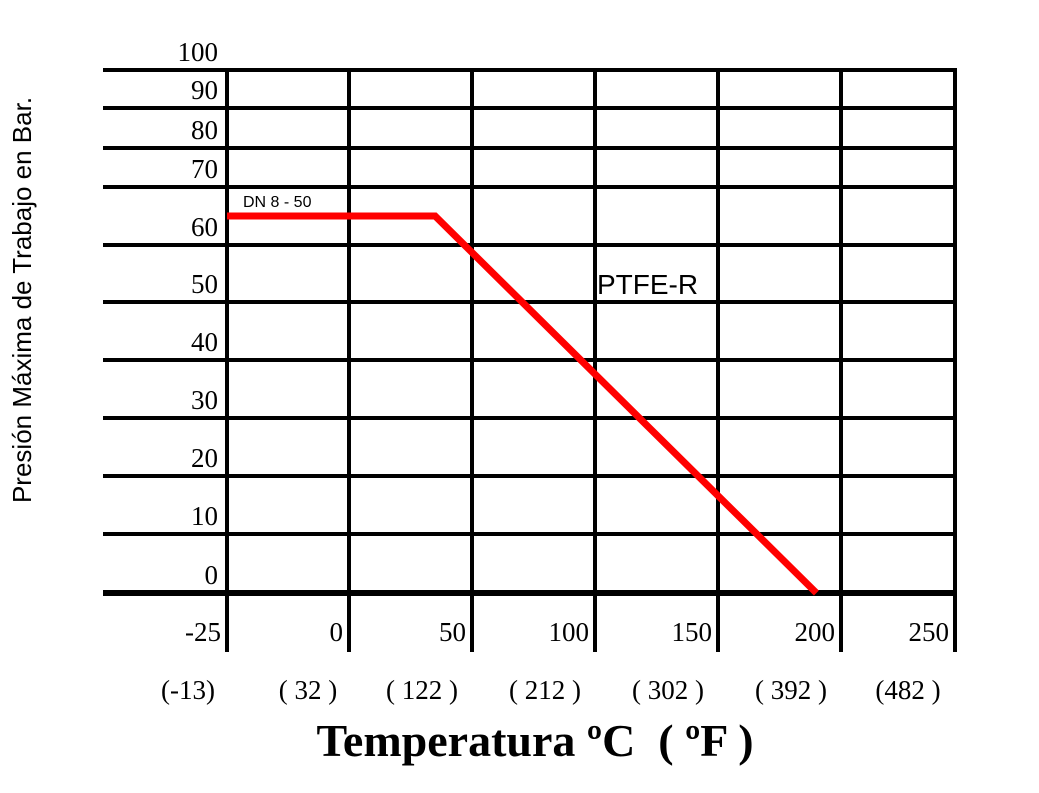 This screenshot has width=1039, height=793. What do you see at coordinates (188, 690) in the screenshot?
I see `x-tick-label-fahrenheit: (-13)` at bounding box center [188, 690].